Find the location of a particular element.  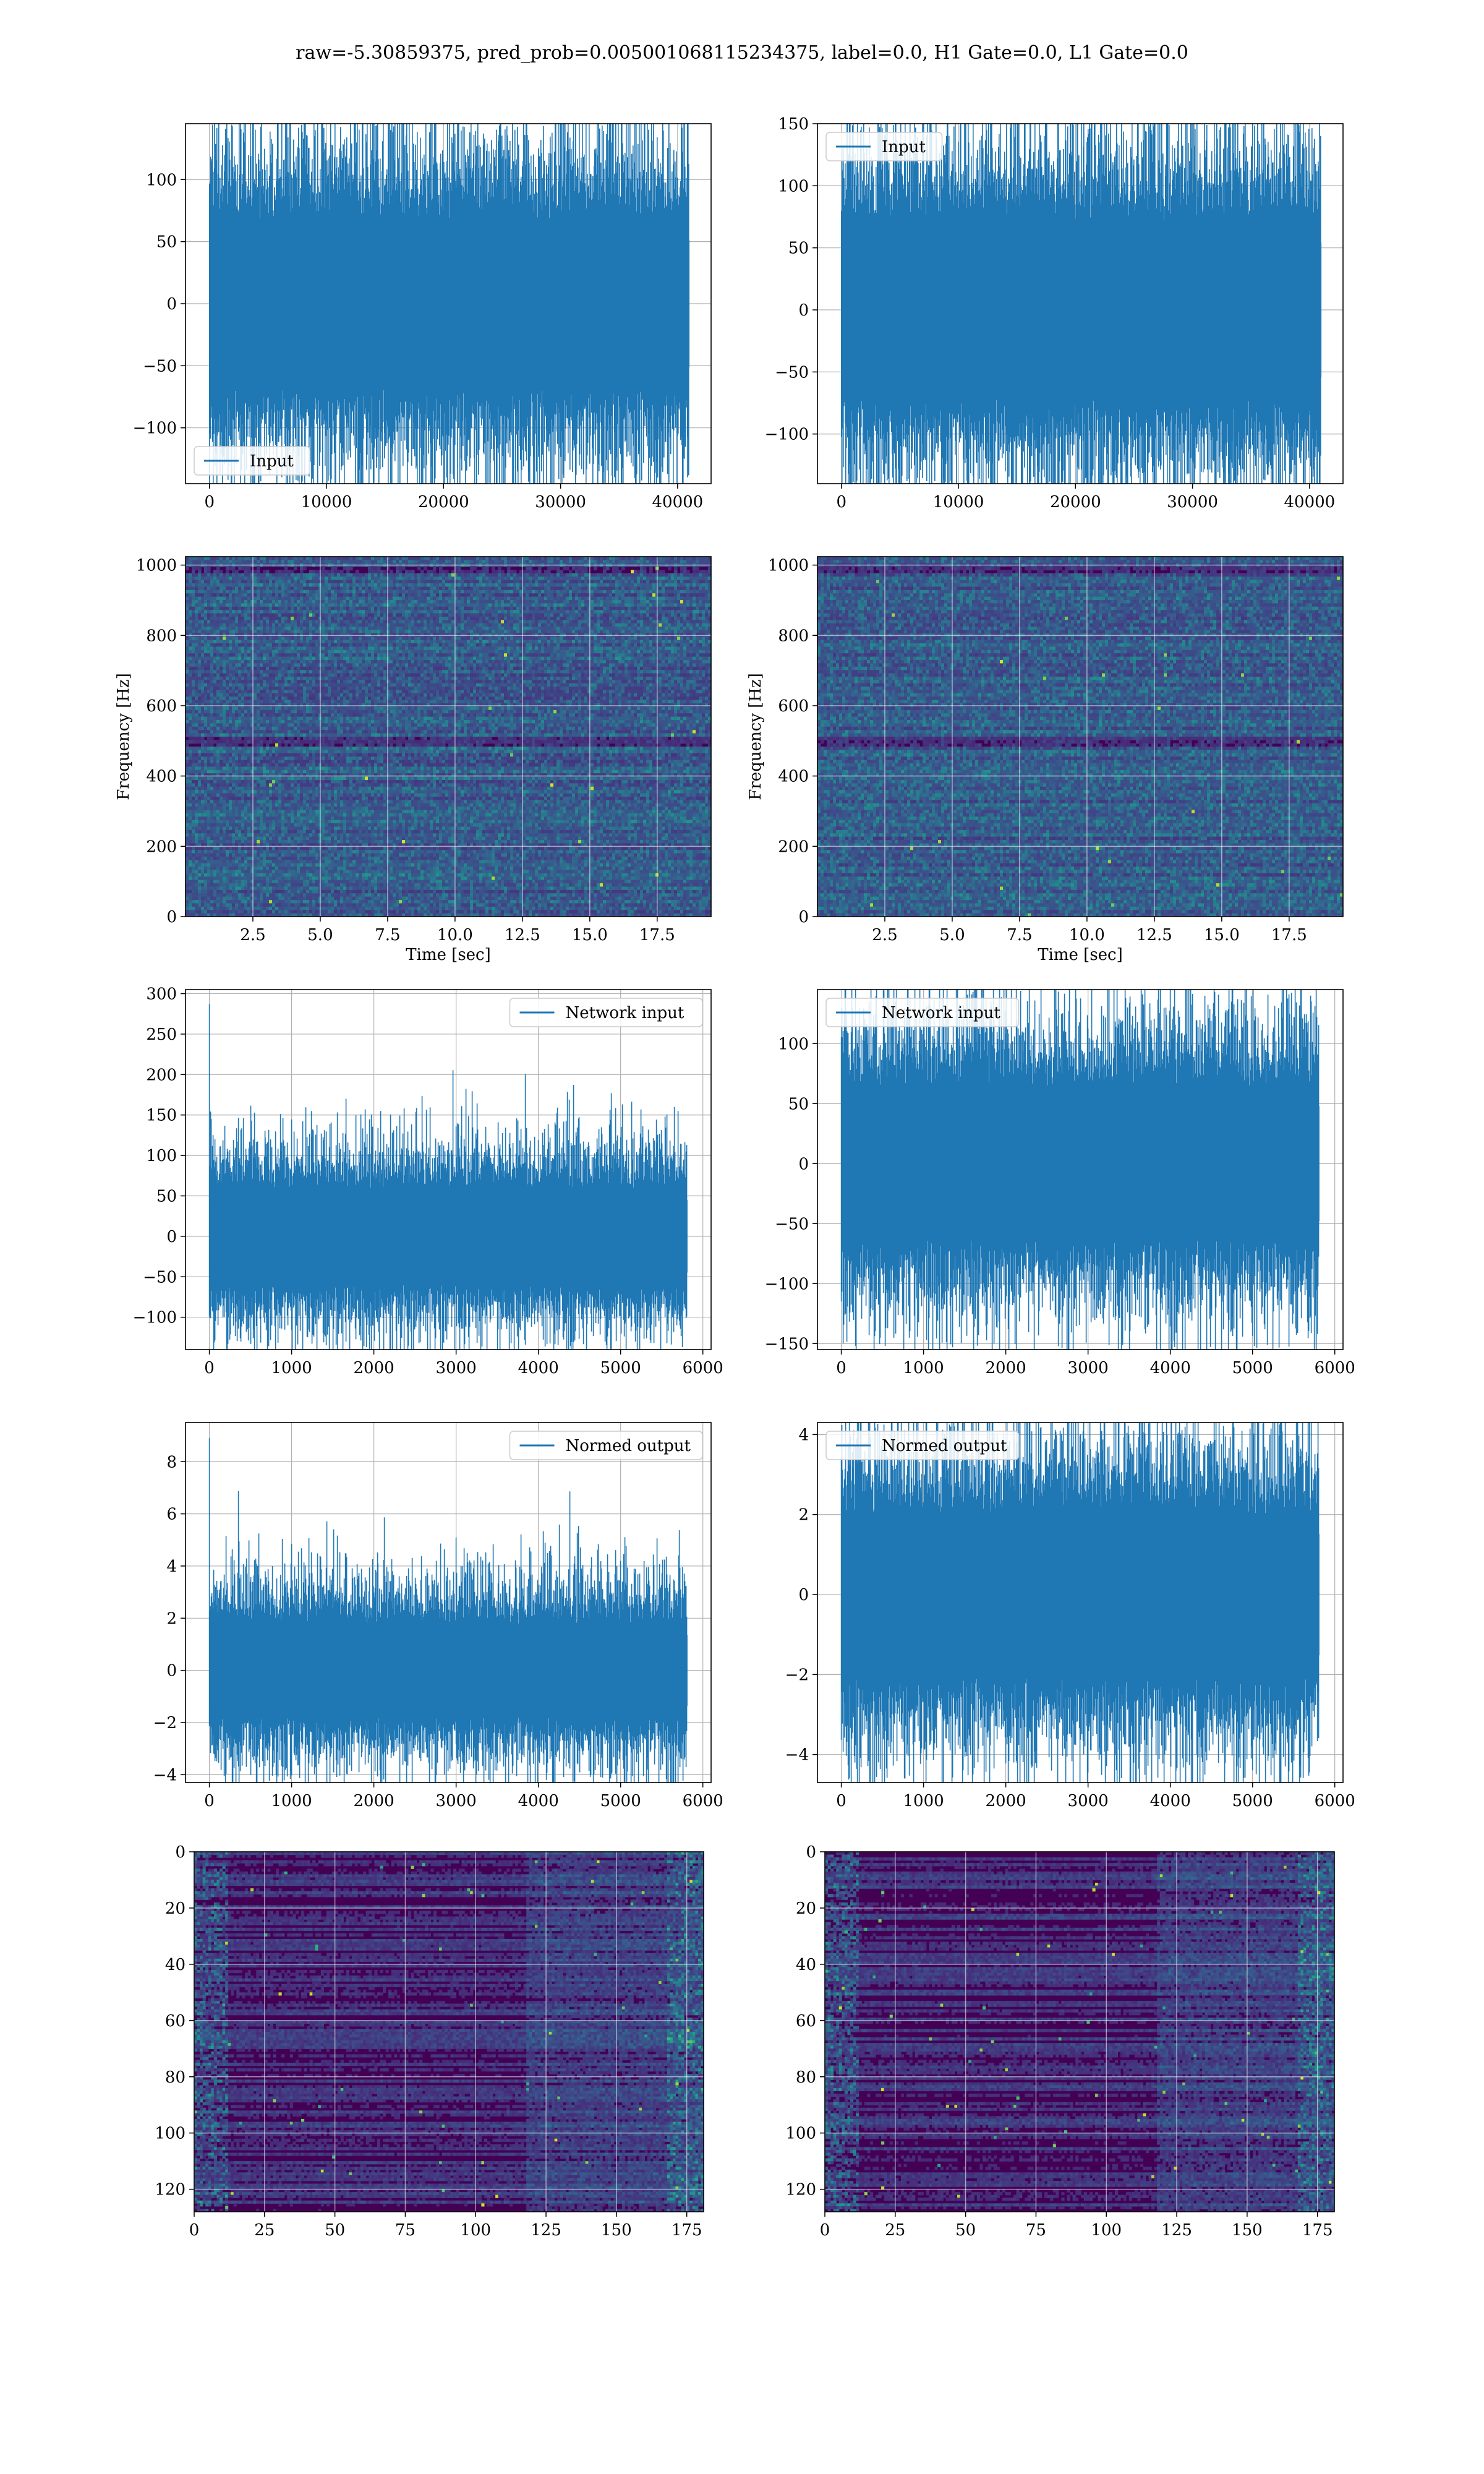

x-tick-label: 25 is located at coordinates (895, 2230).